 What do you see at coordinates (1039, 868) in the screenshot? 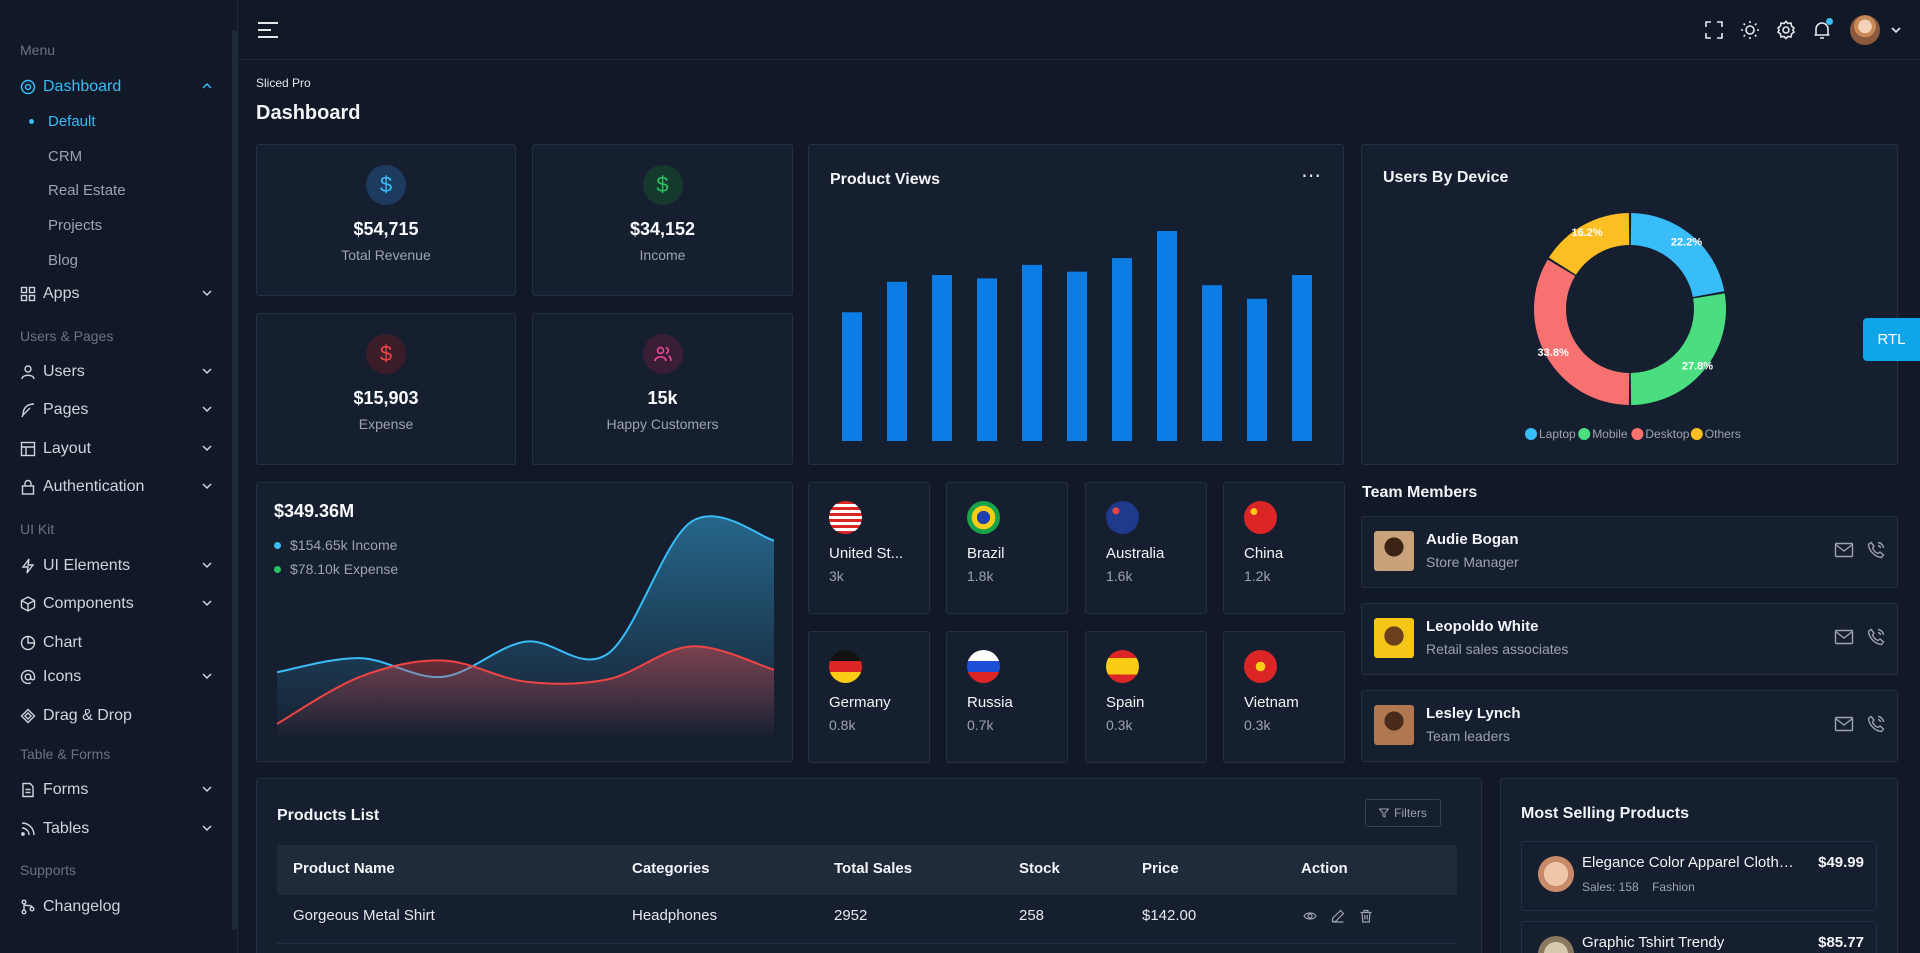
I see `column-header: Stock` at bounding box center [1039, 868].